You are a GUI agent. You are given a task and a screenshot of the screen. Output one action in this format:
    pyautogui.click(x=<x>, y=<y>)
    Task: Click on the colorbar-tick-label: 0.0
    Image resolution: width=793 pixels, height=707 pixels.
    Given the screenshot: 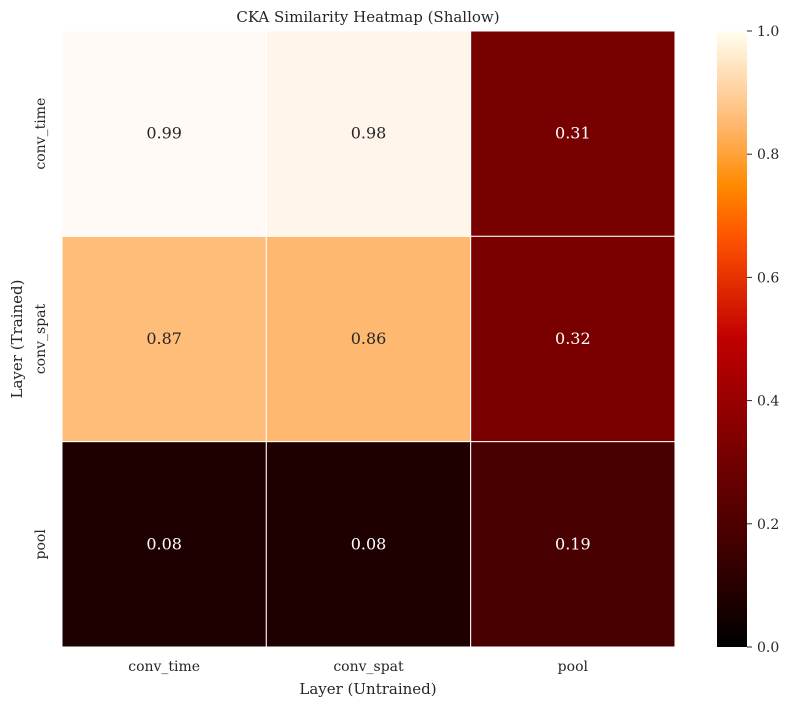 What is the action you would take?
    pyautogui.click(x=768, y=648)
    